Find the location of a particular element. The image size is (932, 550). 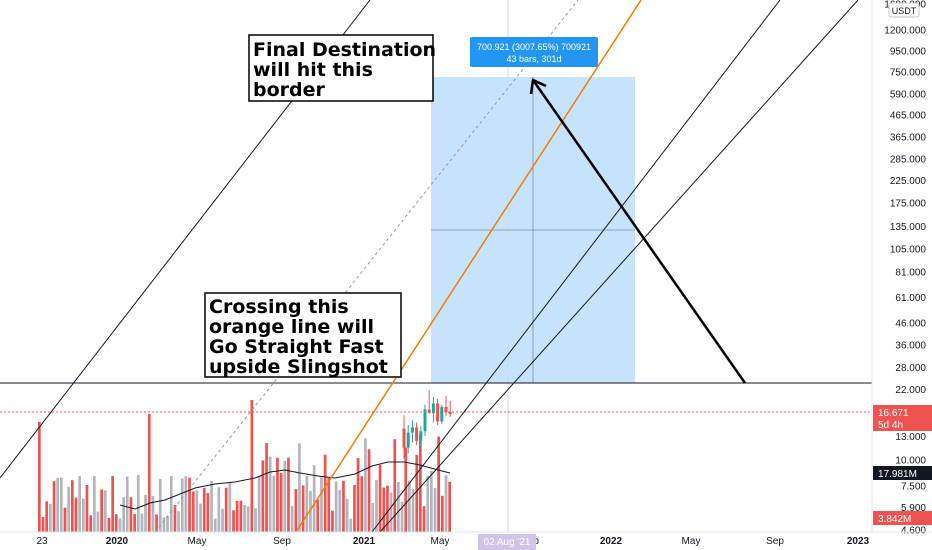

measure-tooltip is located at coordinates (534, 52).